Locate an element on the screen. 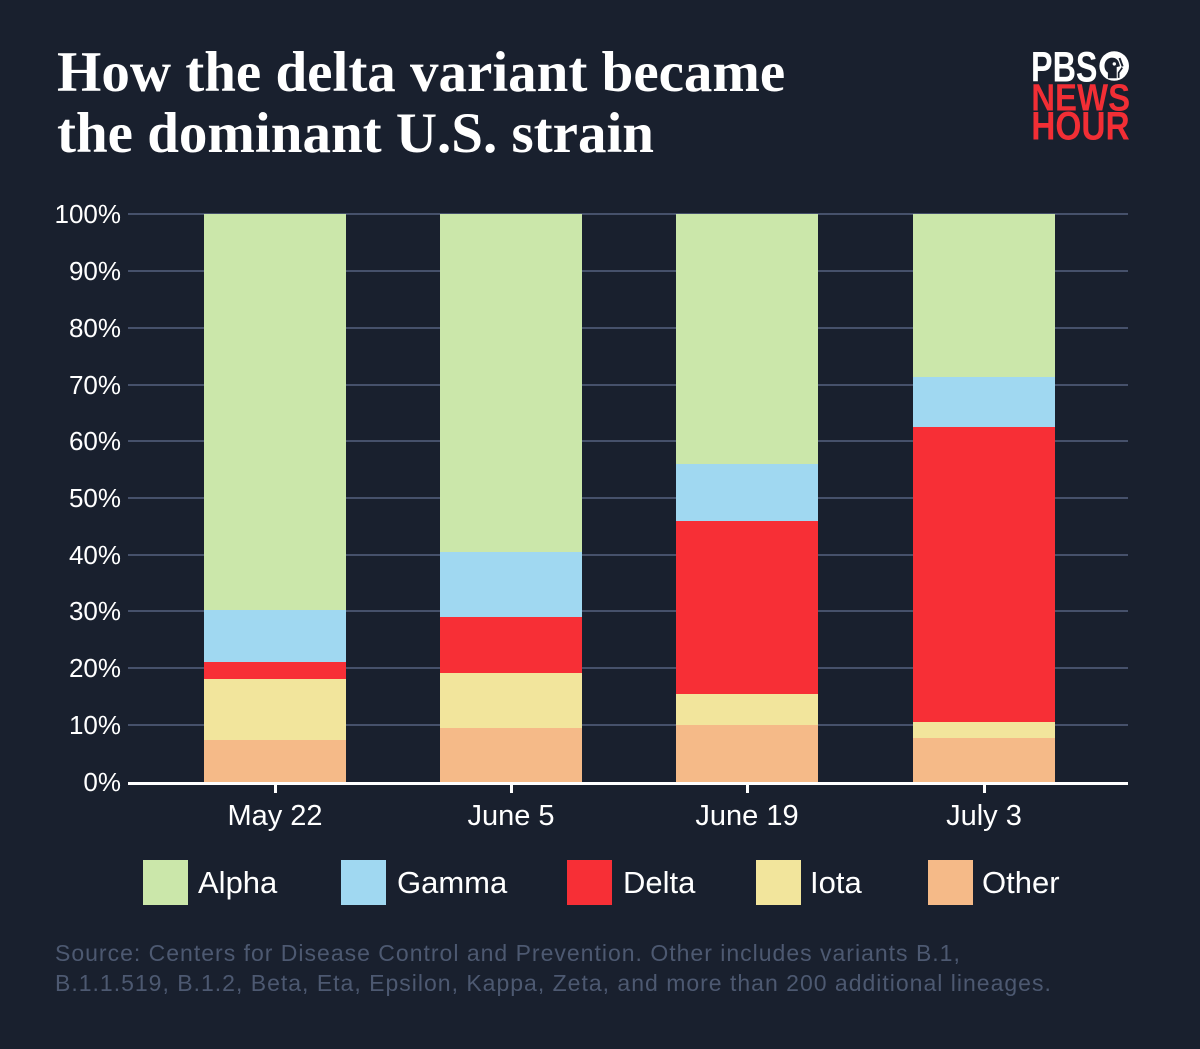  svg-text: NEWS is located at coordinates (1081, 99).